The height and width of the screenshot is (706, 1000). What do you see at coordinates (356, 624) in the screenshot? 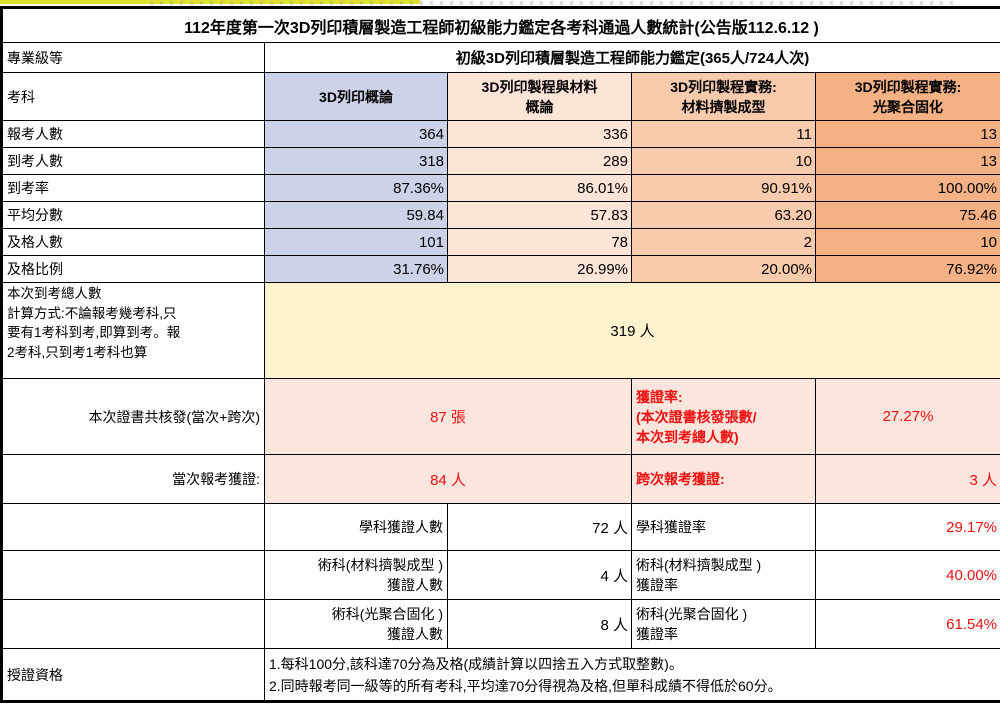
I see `detail-count-label: 術科(光聚合固化 ) 獲證人數` at bounding box center [356, 624].